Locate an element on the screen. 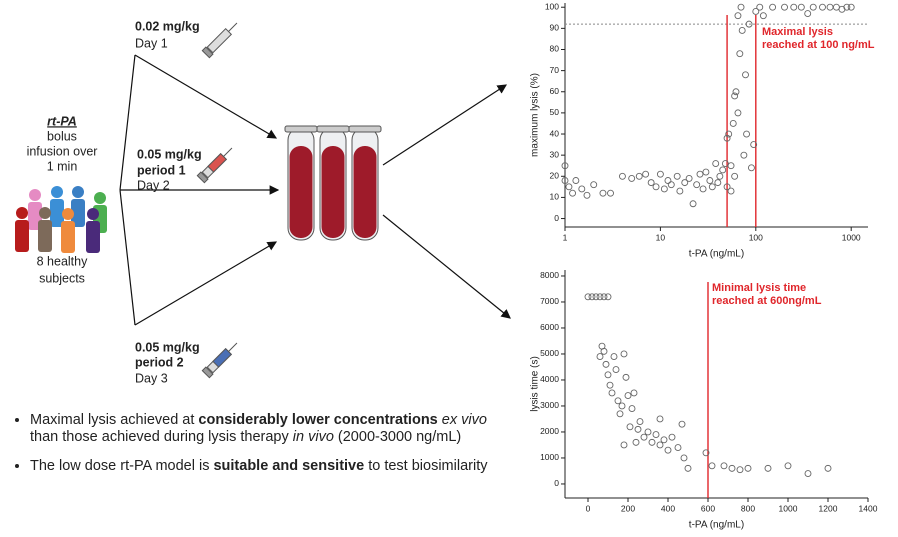 Image resolution: width=898 pixels, height=537 pixels. y-tick-label: 1000 is located at coordinates (549, 457).